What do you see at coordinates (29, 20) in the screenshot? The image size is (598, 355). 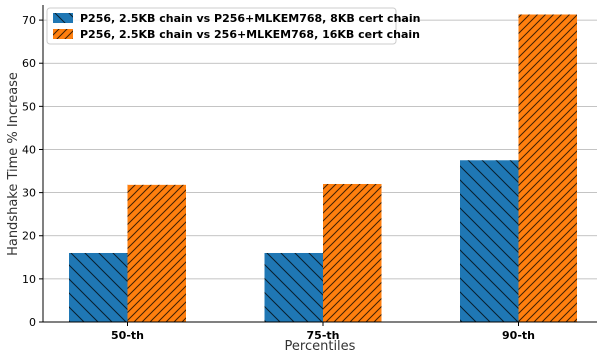 I see `y-tick-label: 70` at bounding box center [29, 20].